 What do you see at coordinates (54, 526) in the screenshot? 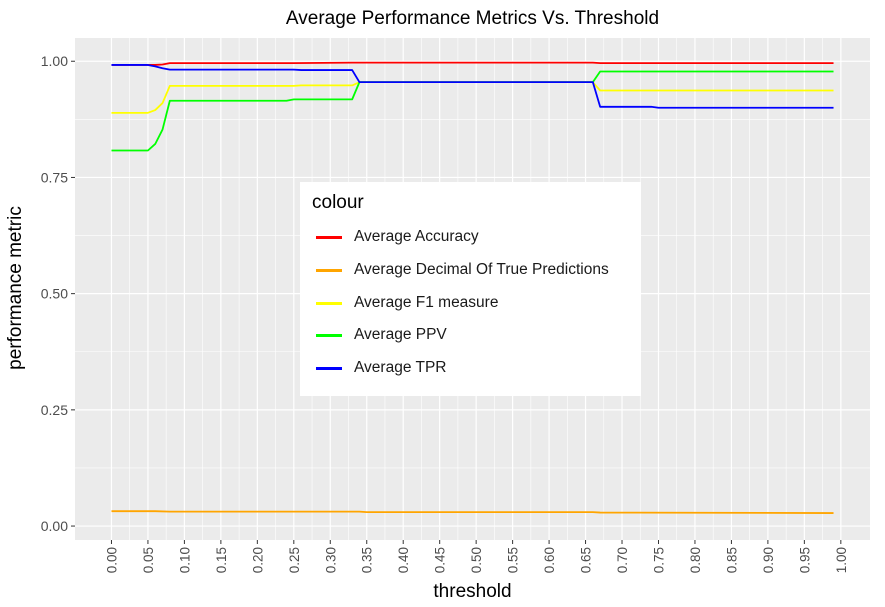
I see `y-tick-label: 0.00` at bounding box center [54, 526].